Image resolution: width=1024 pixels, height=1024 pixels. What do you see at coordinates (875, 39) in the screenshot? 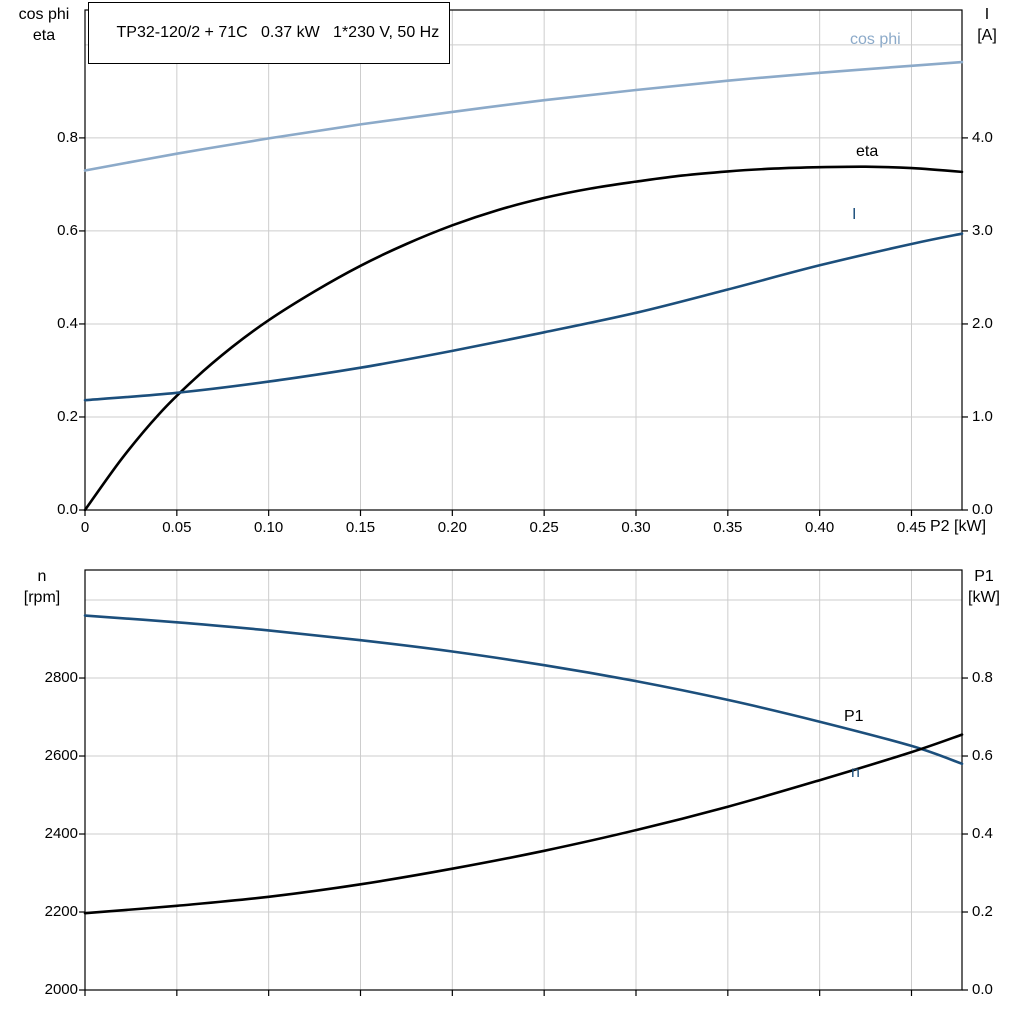
I see `curve-label-cos-phi: cos phi` at bounding box center [875, 39].